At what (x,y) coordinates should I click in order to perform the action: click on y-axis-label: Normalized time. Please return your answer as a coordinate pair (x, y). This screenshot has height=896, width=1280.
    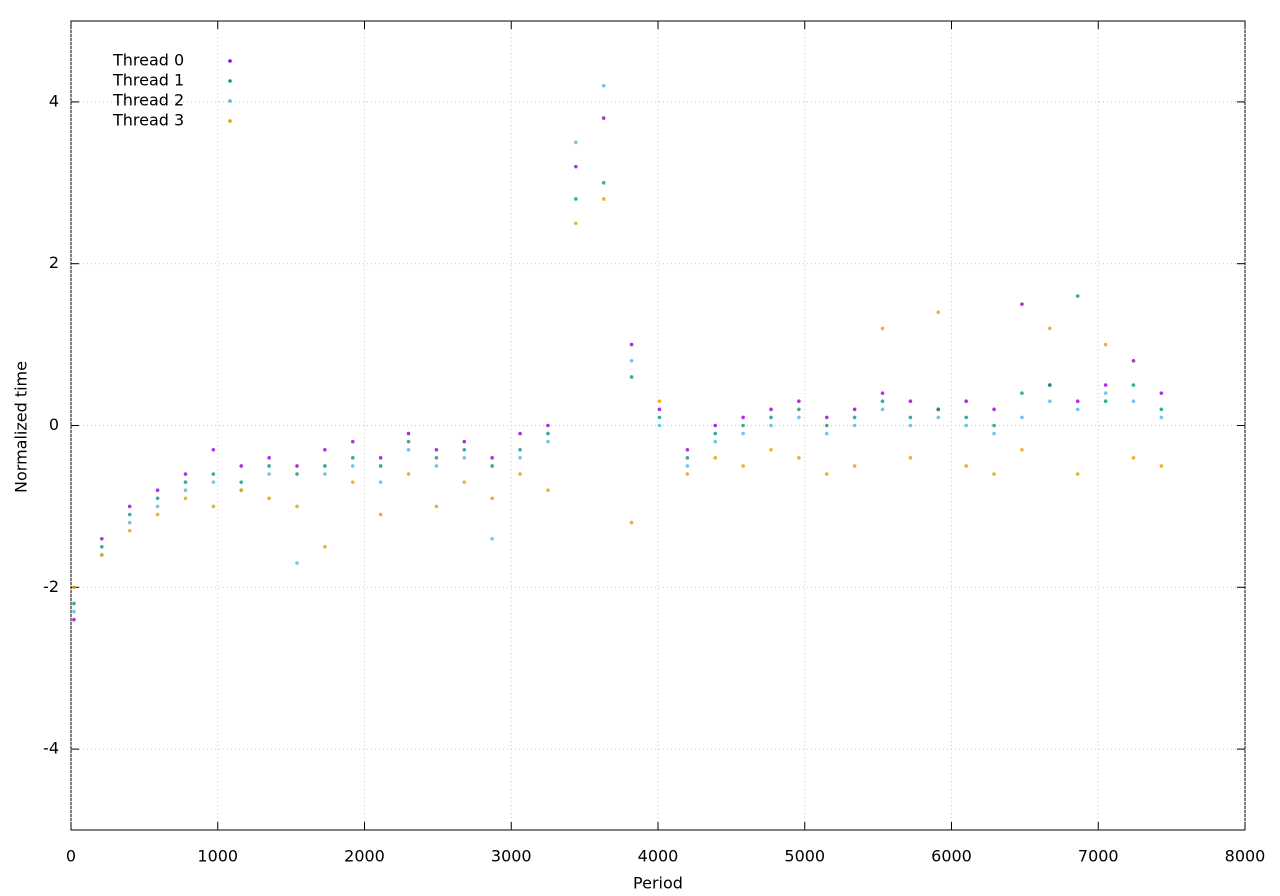
    Looking at the image, I should click on (21, 427).